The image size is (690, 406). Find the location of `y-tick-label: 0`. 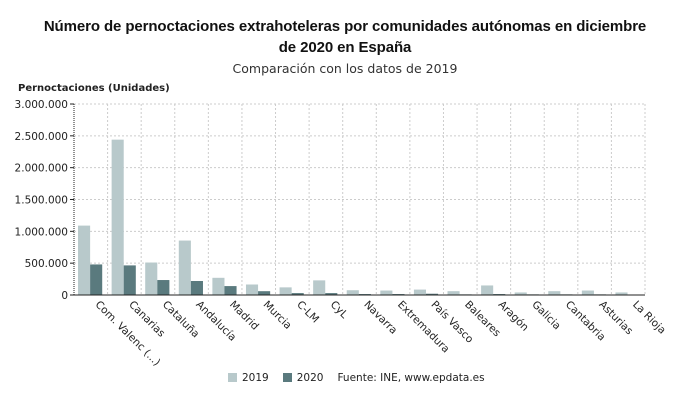

y-tick-label: 0 is located at coordinates (64, 296).